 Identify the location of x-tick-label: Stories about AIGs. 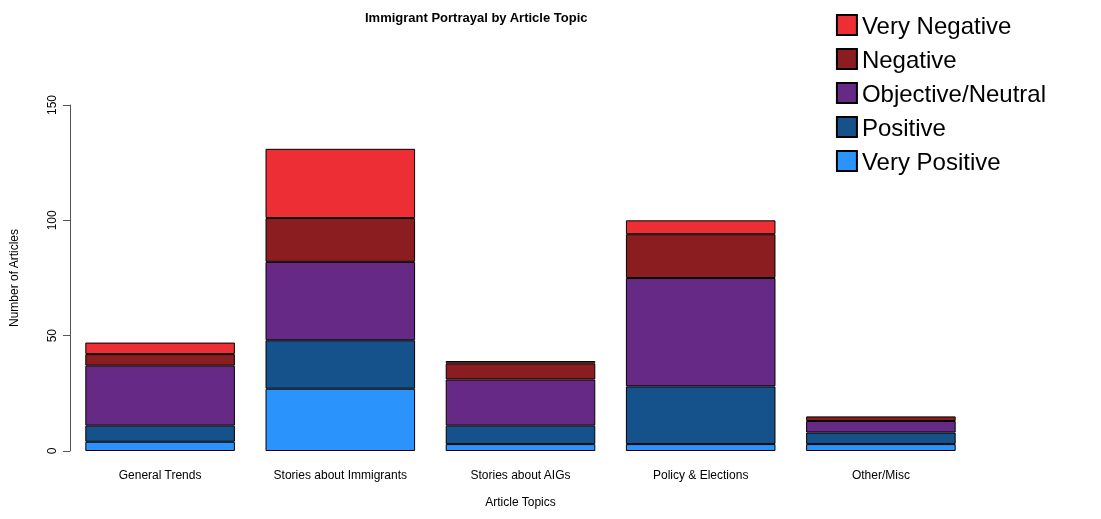
(520, 475).